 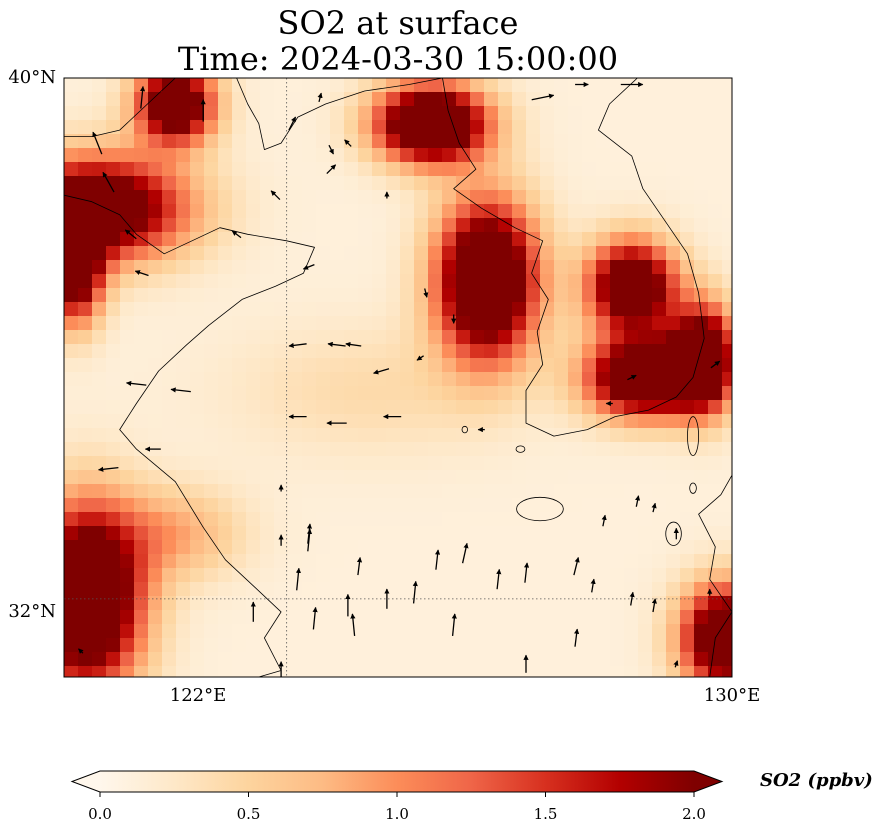 I want to click on island-outline, so click(x=464, y=429).